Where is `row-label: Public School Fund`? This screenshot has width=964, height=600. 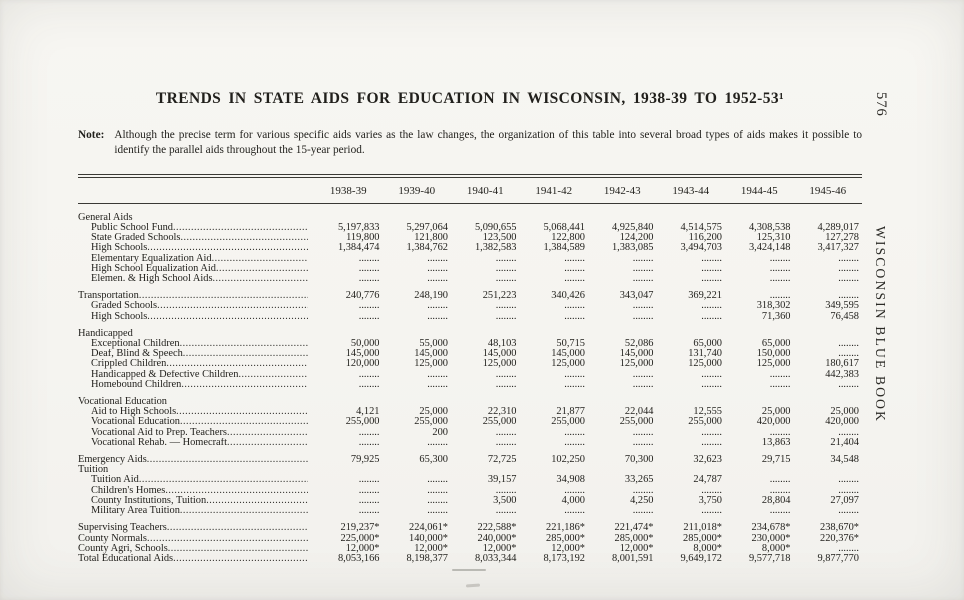 row-label: Public School Fund is located at coordinates (132, 228).